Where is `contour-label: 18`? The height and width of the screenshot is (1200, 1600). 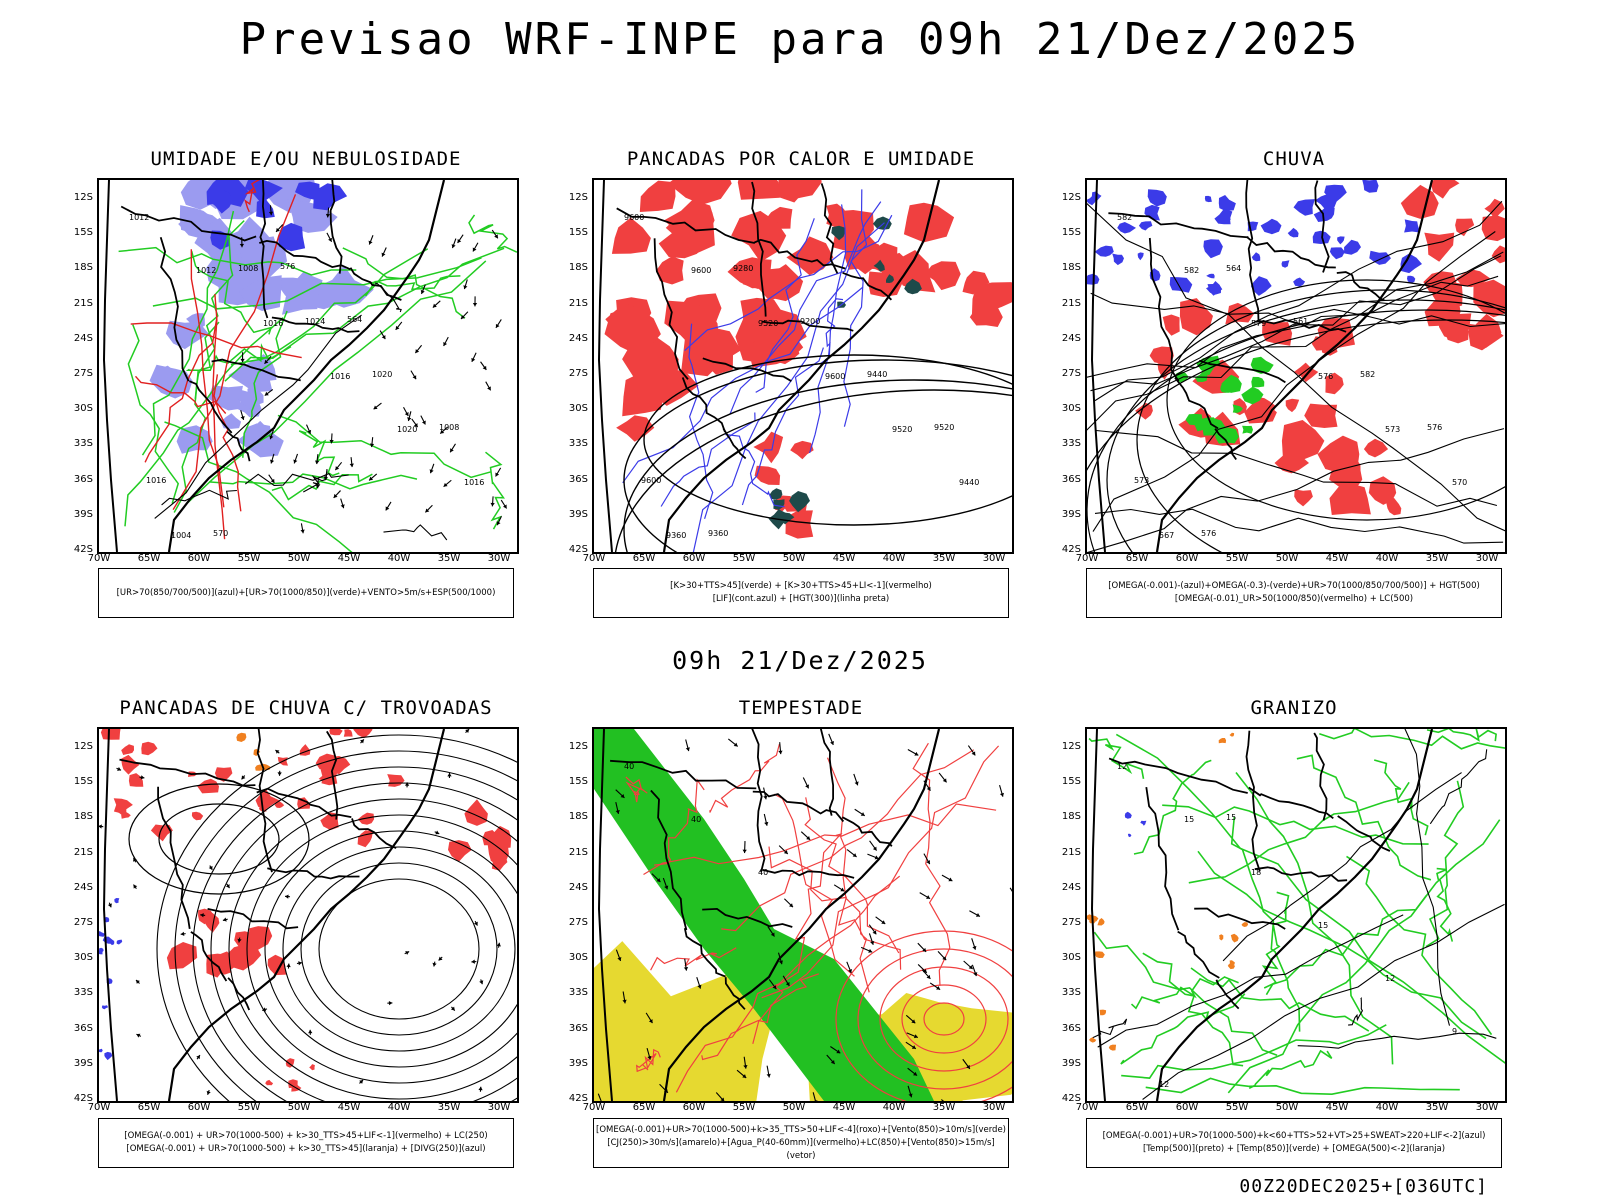
contour-label: 18 is located at coordinates (1256, 872).